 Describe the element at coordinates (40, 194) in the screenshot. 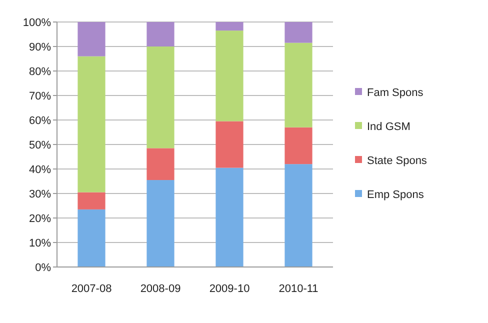

I see `y-tick-label: 30%` at that location.